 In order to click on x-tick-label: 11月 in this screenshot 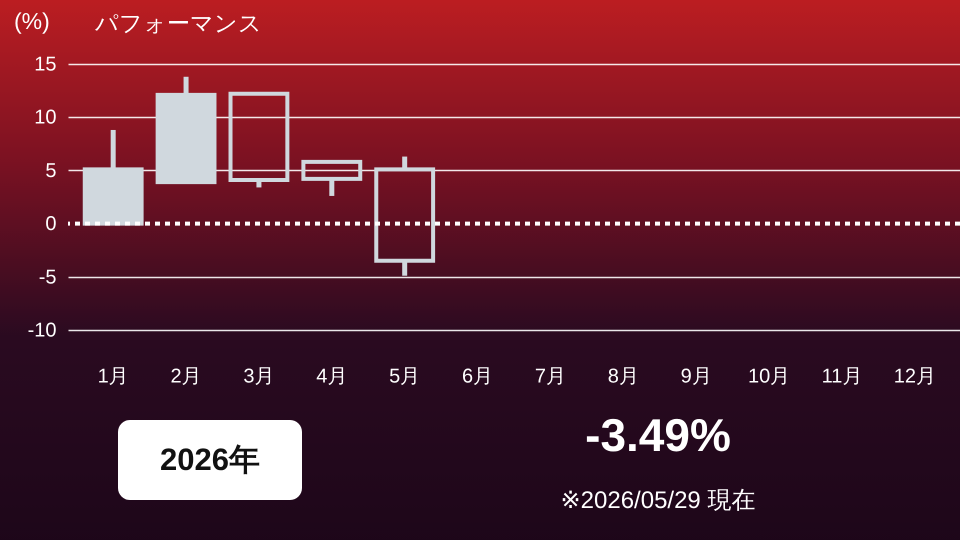, I will do `click(842, 377)`.